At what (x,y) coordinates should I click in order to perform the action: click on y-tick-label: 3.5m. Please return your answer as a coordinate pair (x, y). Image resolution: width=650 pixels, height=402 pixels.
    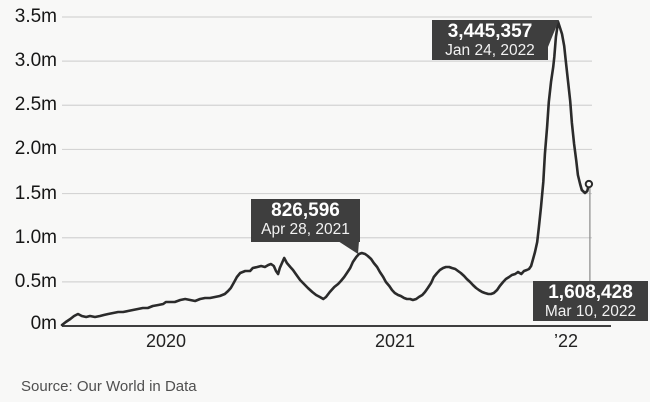
    Looking at the image, I should click on (35, 16).